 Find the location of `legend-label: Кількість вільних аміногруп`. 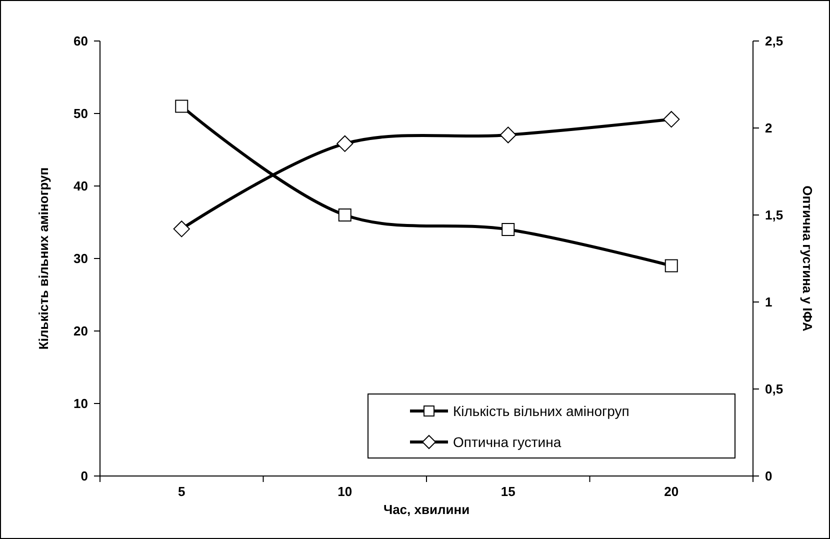

legend-label: Кількість вільних аміногруп is located at coordinates (541, 410).